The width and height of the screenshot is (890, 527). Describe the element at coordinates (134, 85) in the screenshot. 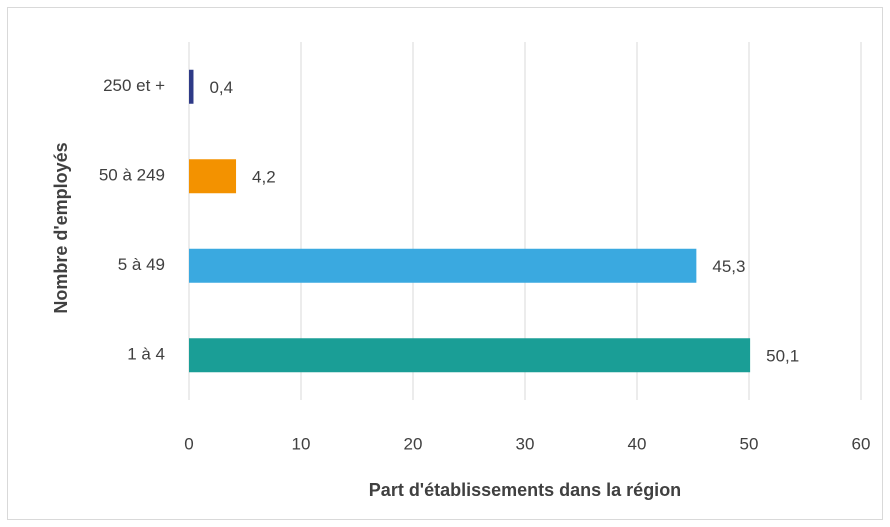

I see `y-tick-label: 250 et +` at that location.